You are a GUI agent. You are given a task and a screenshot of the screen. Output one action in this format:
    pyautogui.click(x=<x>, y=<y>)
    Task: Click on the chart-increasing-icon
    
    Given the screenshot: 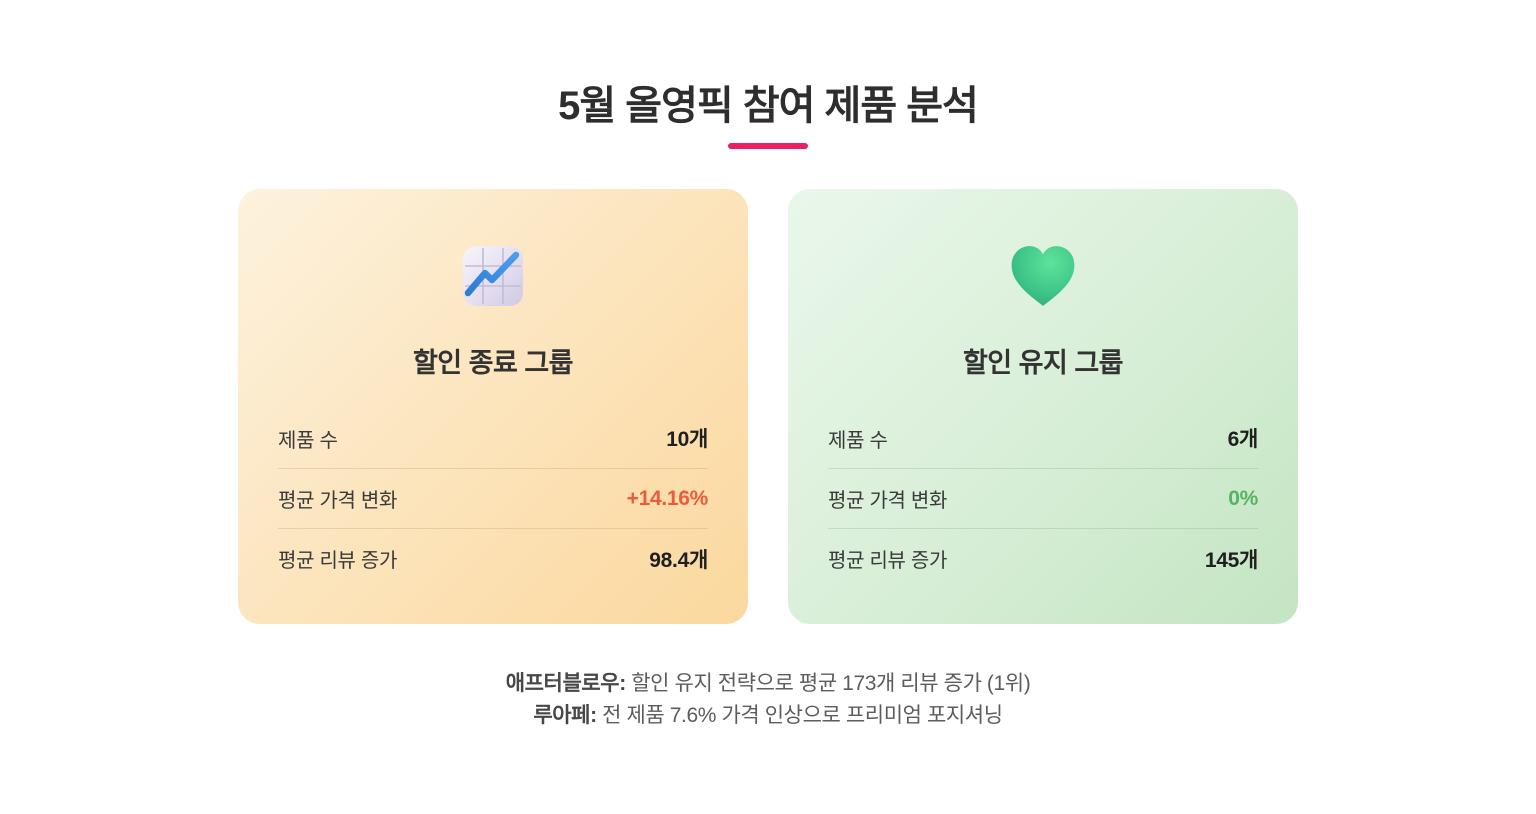 What is the action you would take?
    pyautogui.click(x=493, y=276)
    